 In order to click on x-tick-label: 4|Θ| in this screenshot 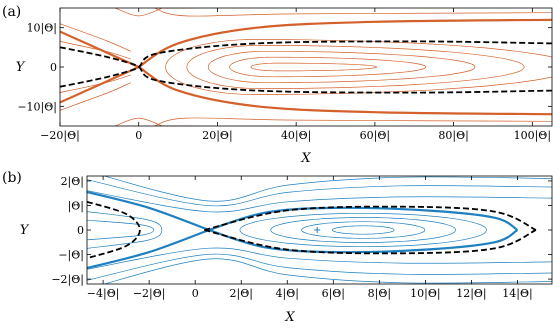, I will do `click(287, 294)`.